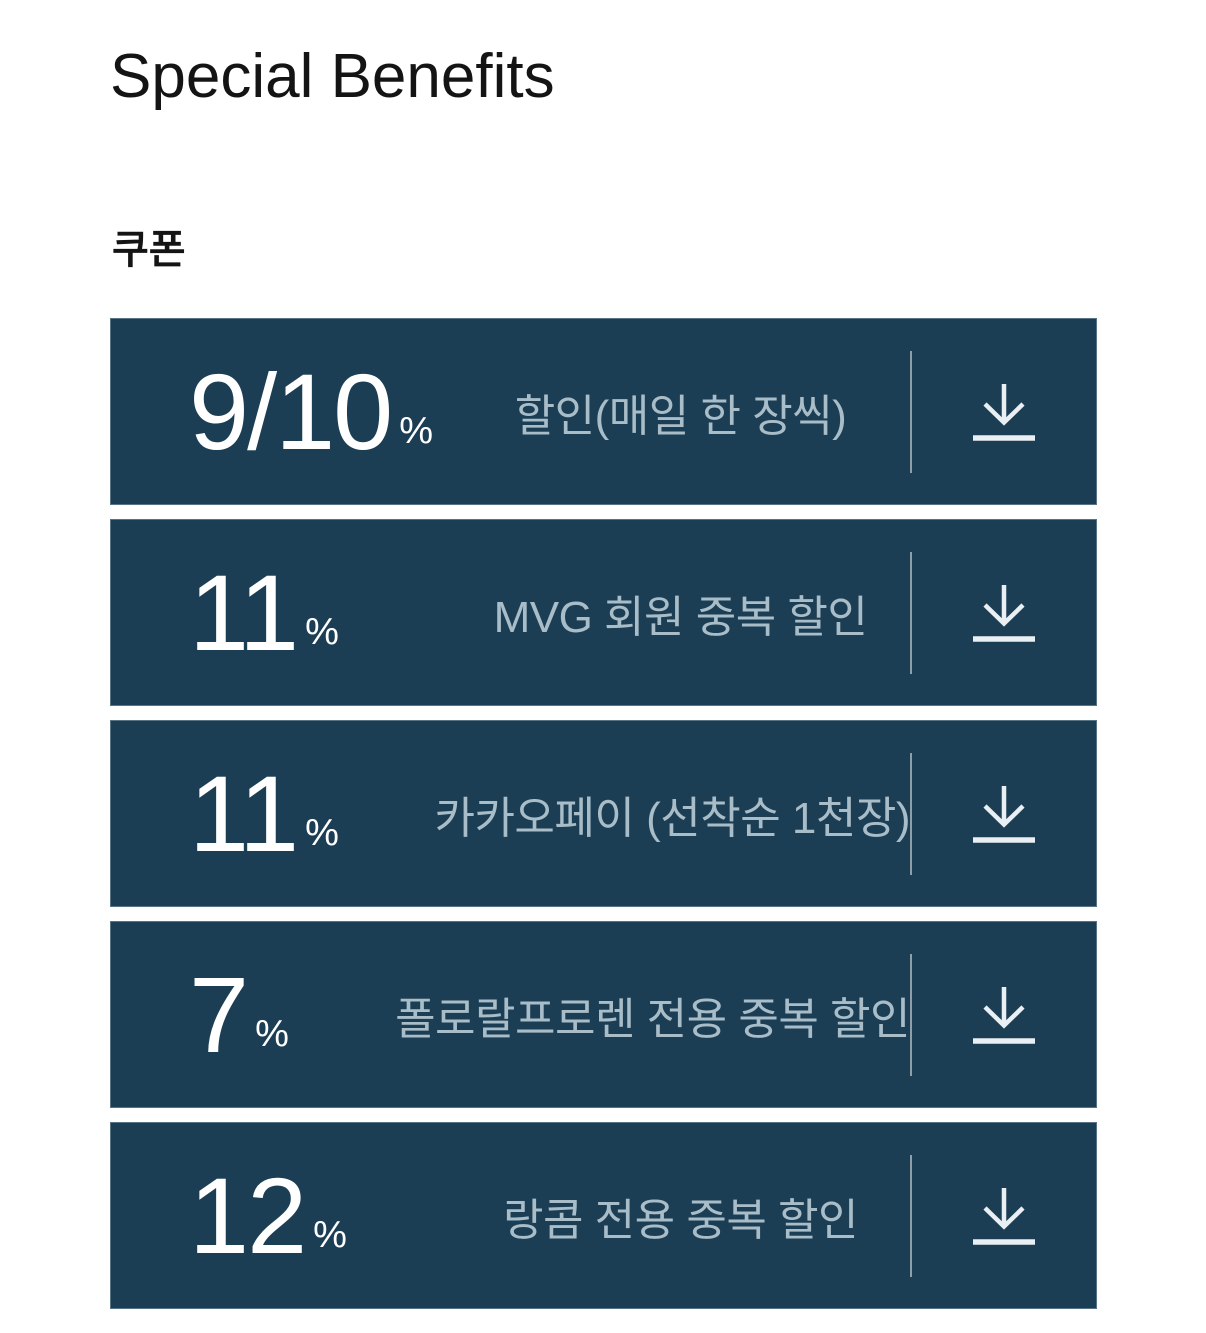 The image size is (1206, 1333). I want to click on coupon-percent-value: 9/10, so click(291, 411).